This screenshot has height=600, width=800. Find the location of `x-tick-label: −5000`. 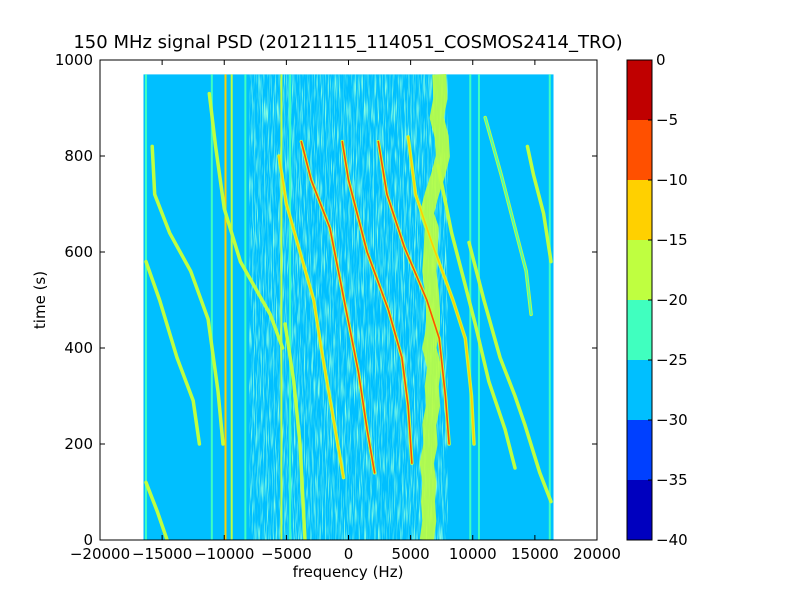

x-tick-label: −5000 is located at coordinates (286, 554).